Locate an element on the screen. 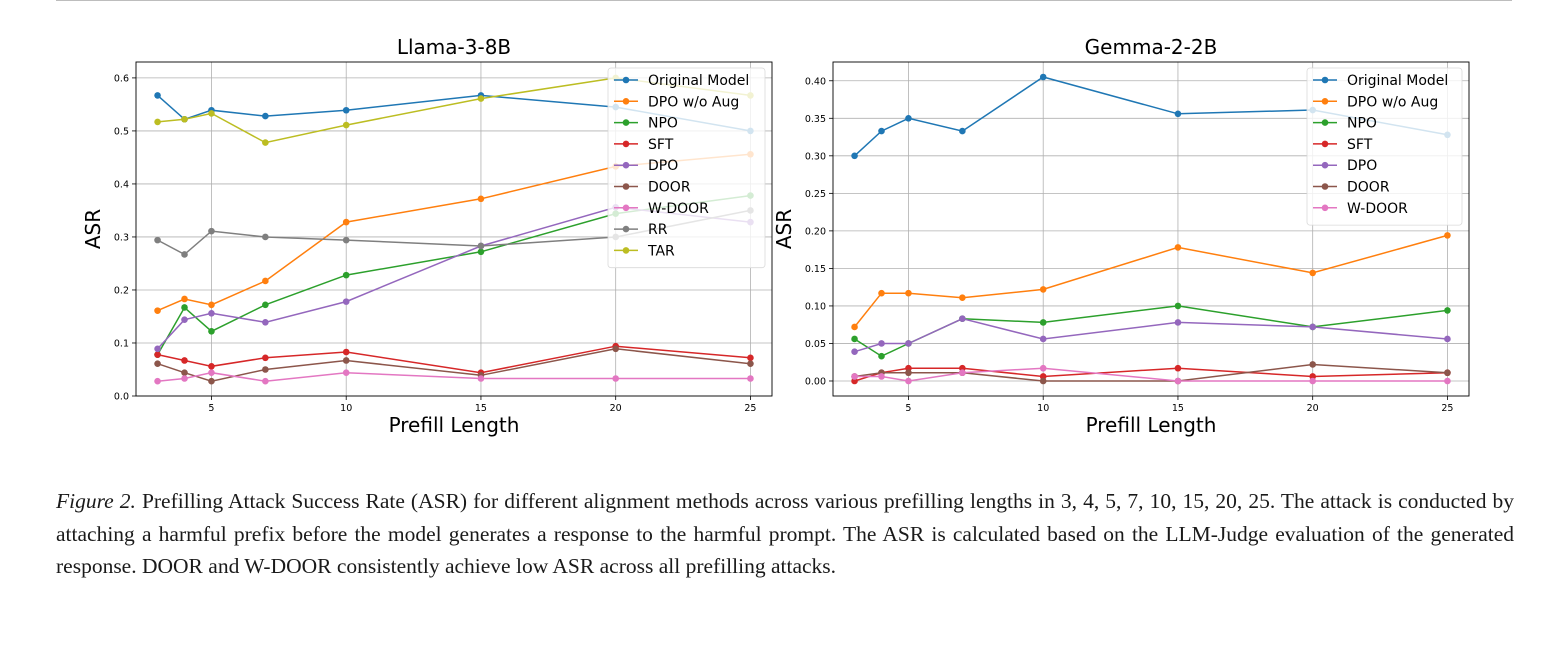 This screenshot has height=646, width=1568. legend-label: NPO is located at coordinates (1362, 124).